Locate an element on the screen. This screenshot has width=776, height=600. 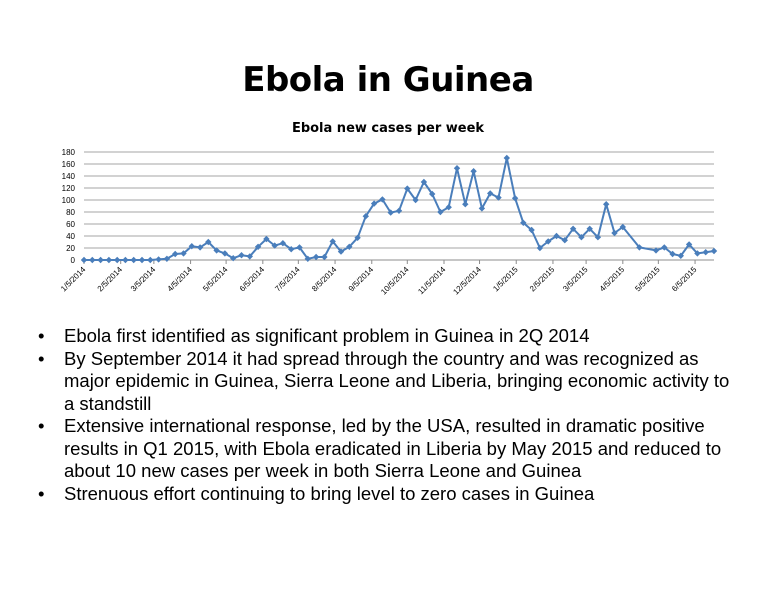
y-tick-label: 140 is located at coordinates (69, 176).